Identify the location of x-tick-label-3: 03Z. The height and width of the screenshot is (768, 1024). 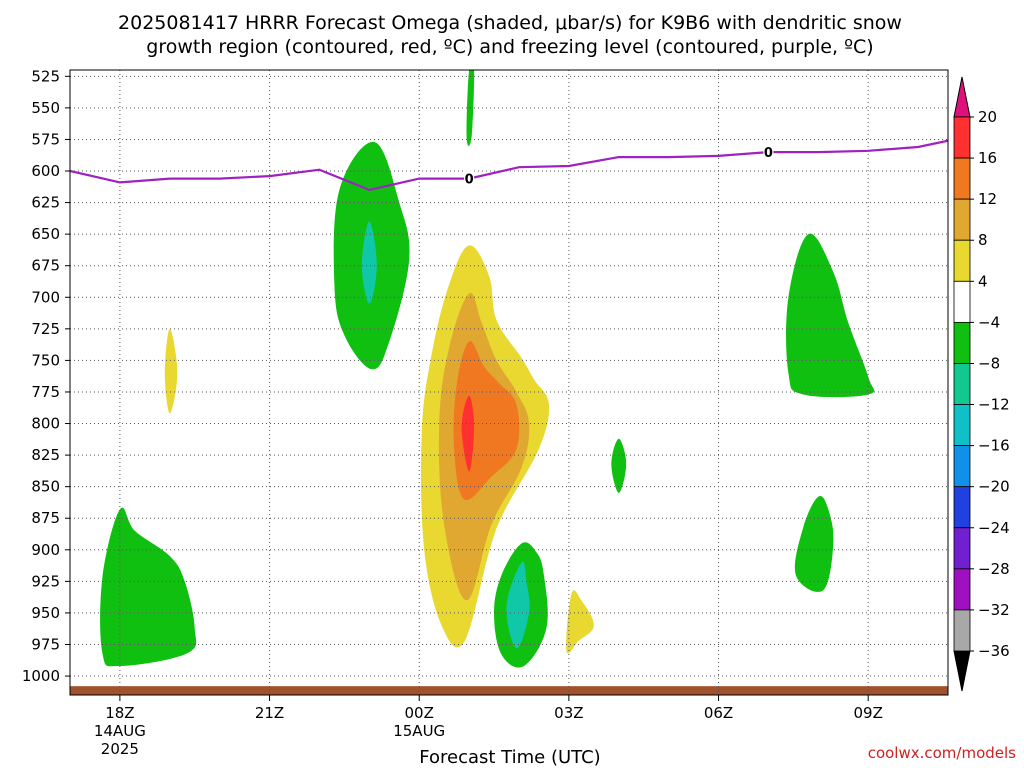
(568, 713).